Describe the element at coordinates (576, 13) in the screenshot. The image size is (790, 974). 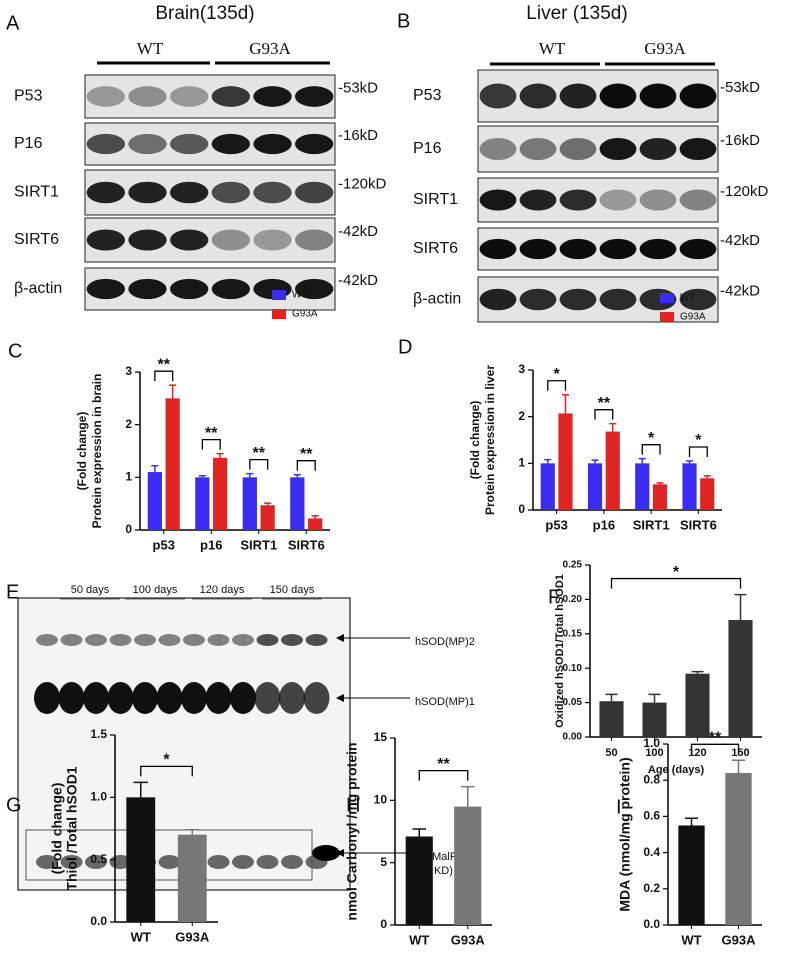
I see `blot-title: Liver (135d)` at that location.